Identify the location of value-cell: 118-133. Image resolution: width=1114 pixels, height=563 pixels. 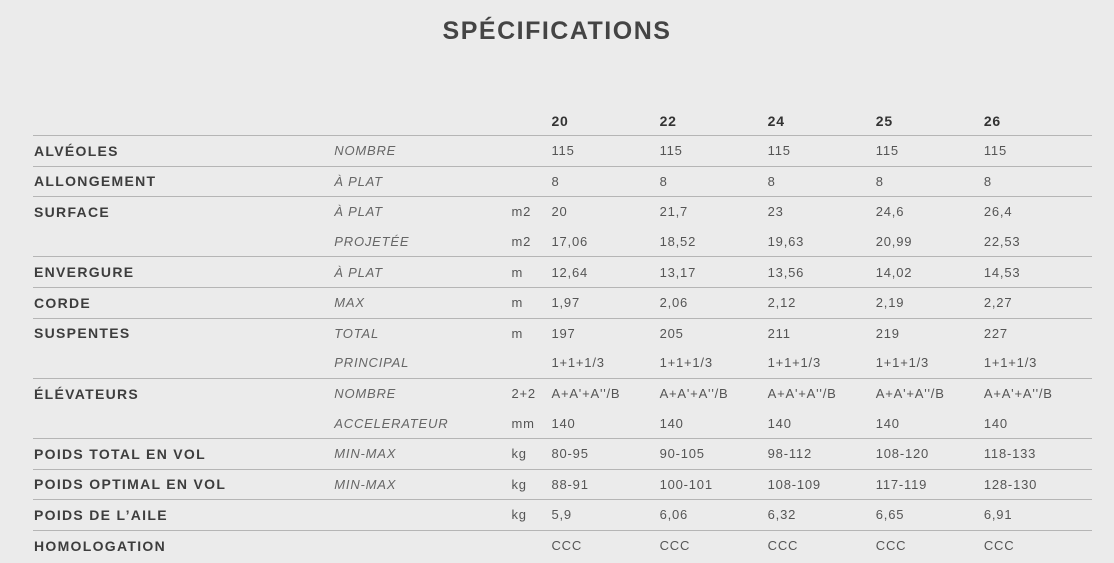
(1037, 453).